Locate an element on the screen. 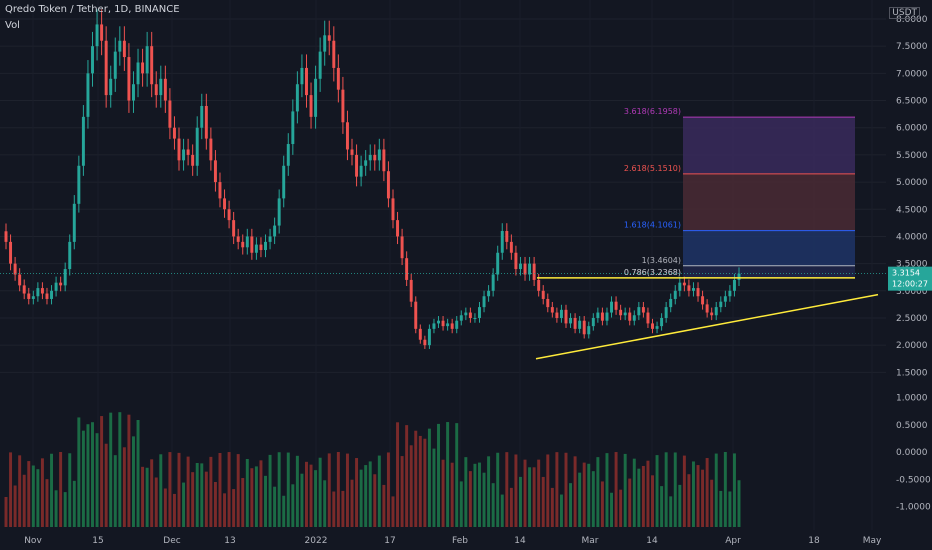  volume-tick-label: -0.5000 is located at coordinates (913, 480).